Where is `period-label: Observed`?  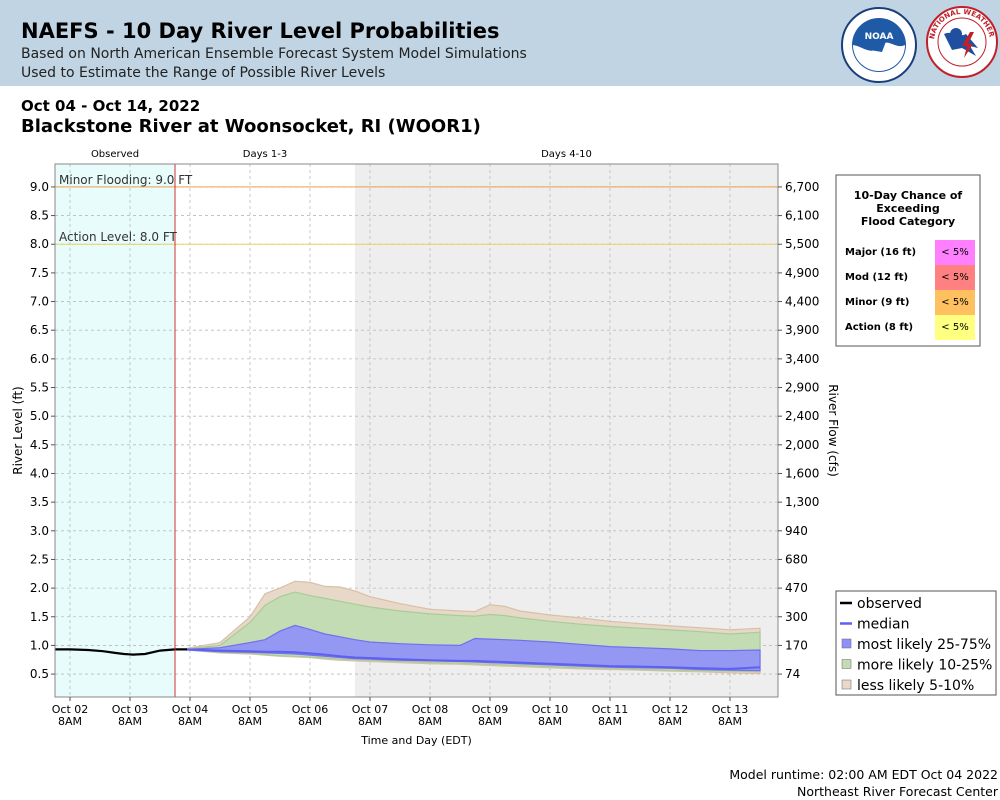
period-label: Observed is located at coordinates (115, 154).